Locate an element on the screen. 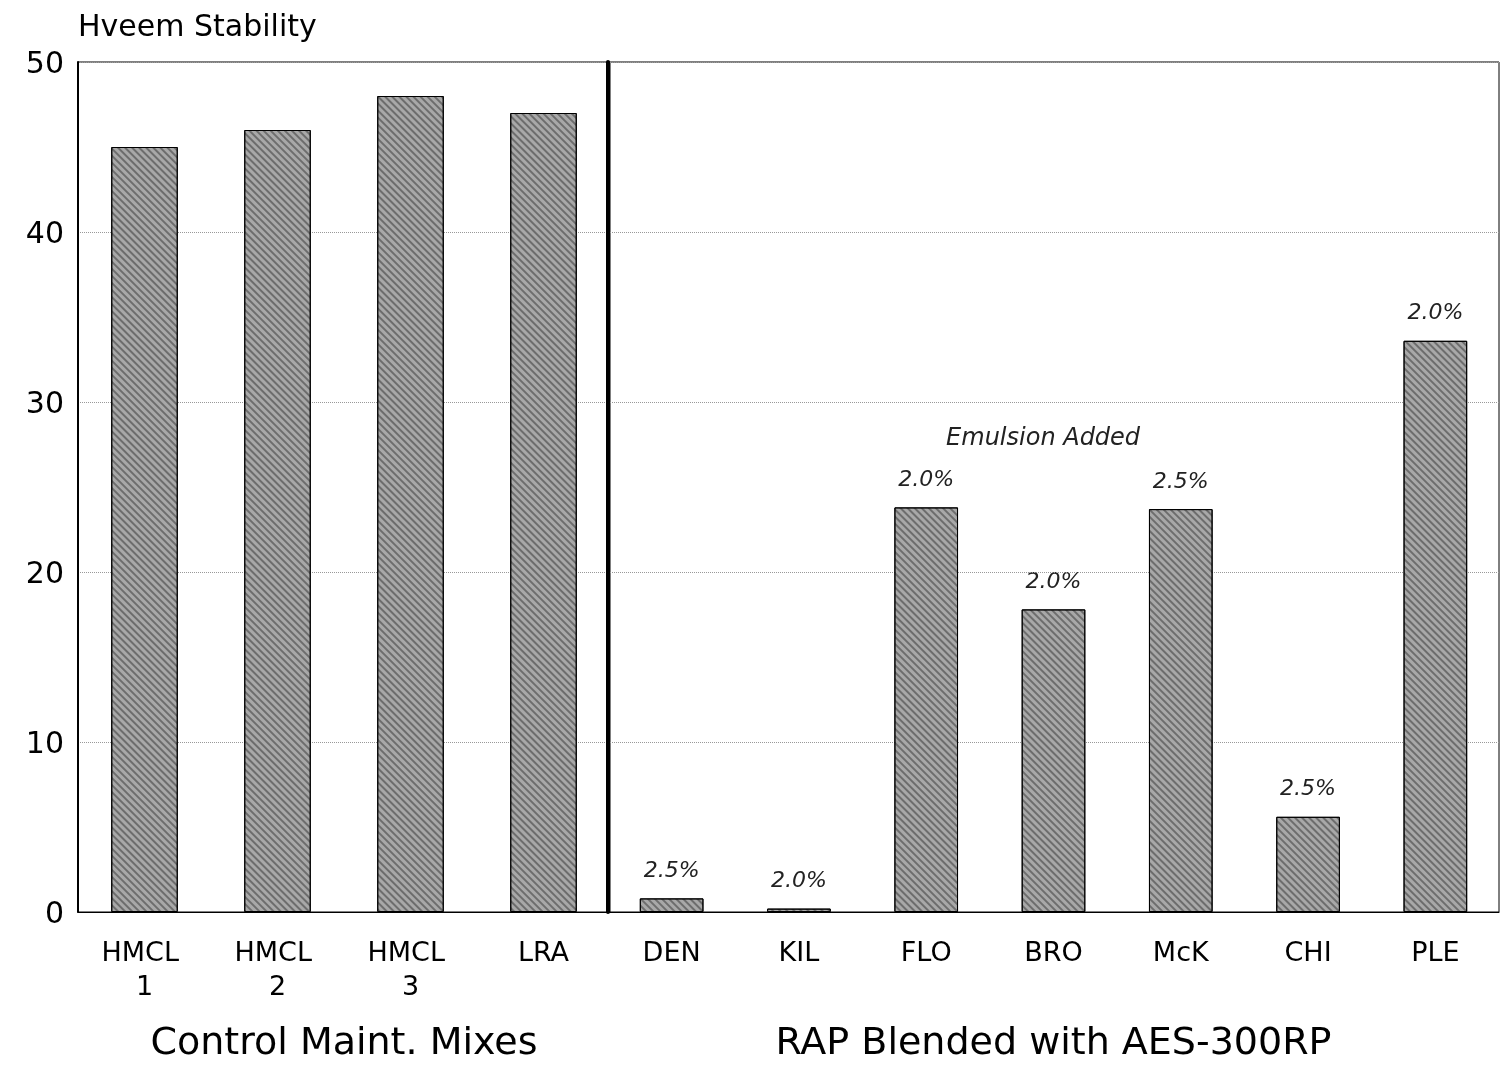 The height and width of the screenshot is (1066, 1501). y-axis-title: Hveem Stability is located at coordinates (197, 25).